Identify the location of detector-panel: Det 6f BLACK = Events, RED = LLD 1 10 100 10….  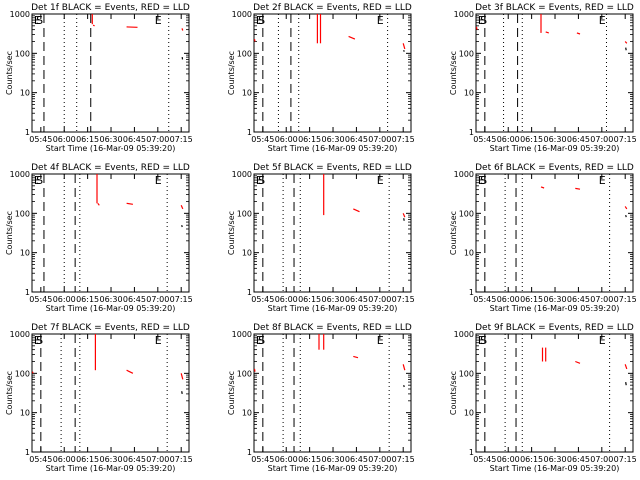
(543, 238).